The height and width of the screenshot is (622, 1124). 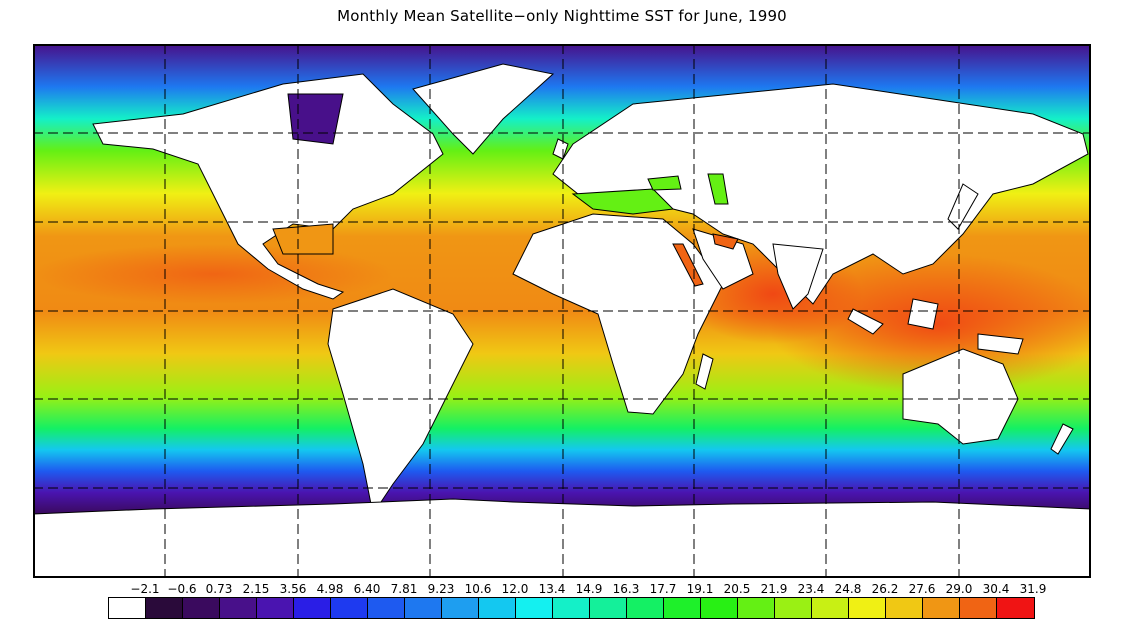 What do you see at coordinates (330, 589) in the screenshot?
I see `legend-label: 4.98` at bounding box center [330, 589].